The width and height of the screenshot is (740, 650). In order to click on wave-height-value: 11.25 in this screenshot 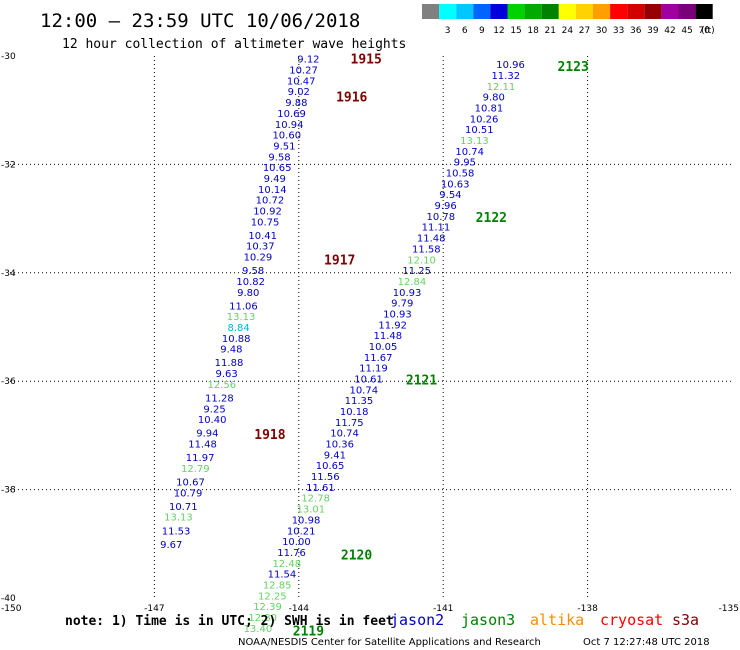, I will do `click(416, 271)`.